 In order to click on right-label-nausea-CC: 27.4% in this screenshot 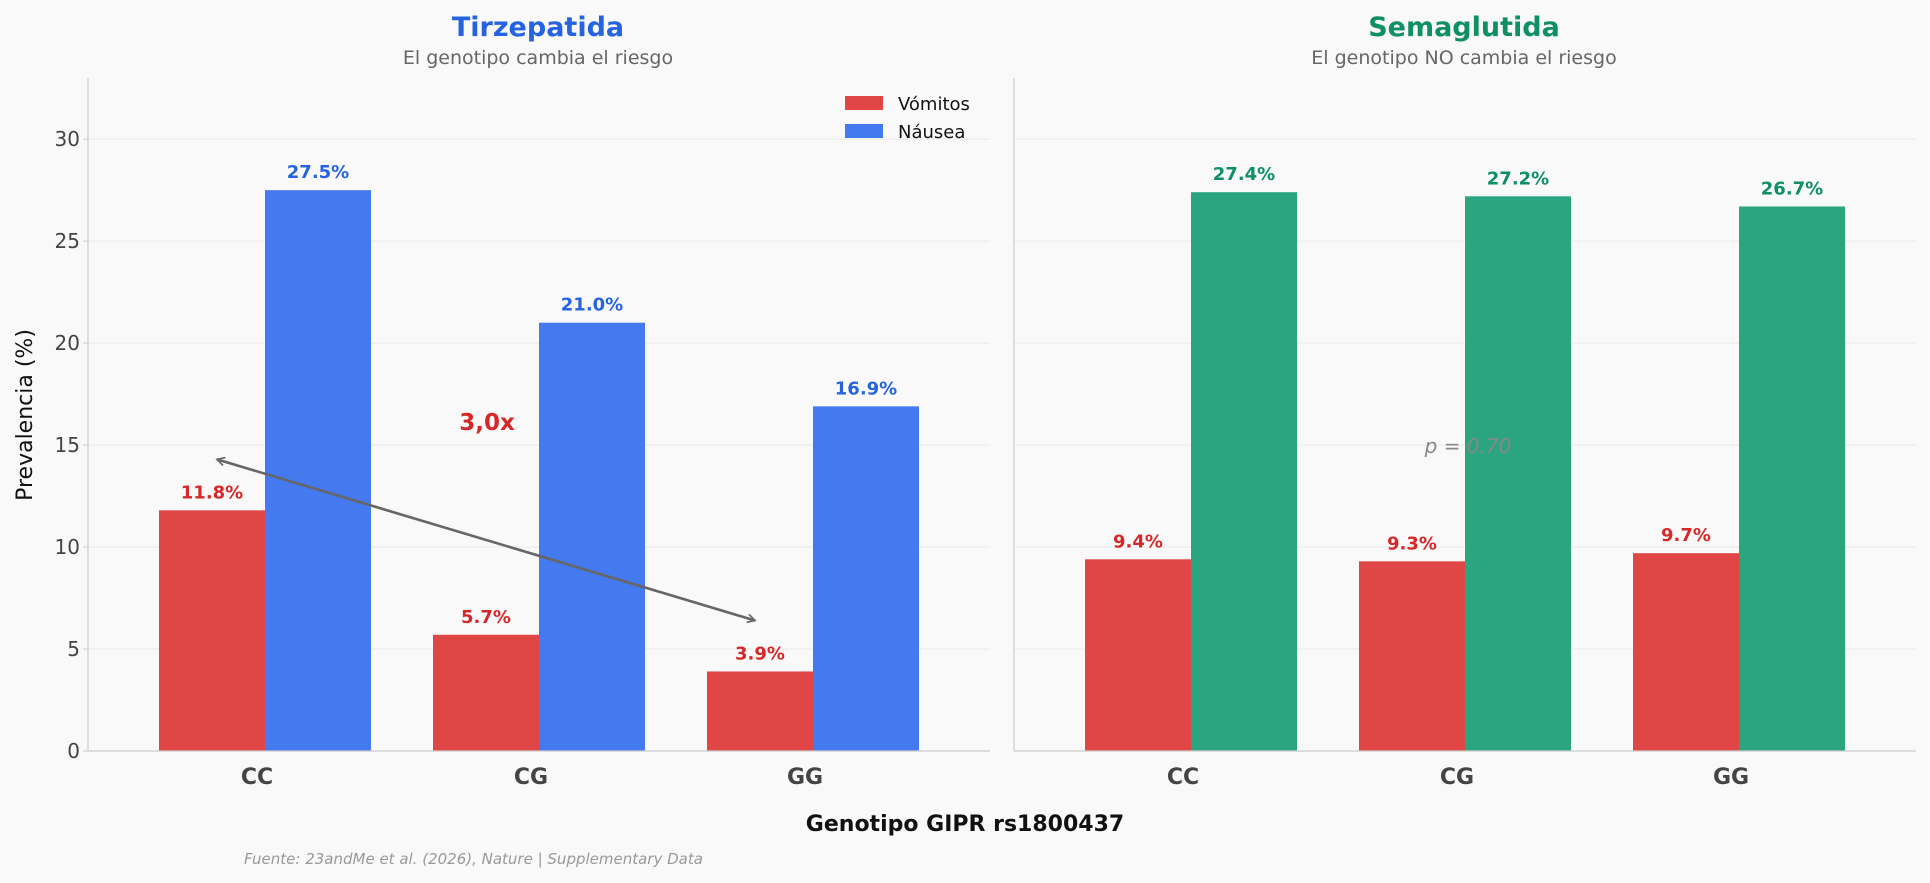, I will do `click(1244, 174)`.